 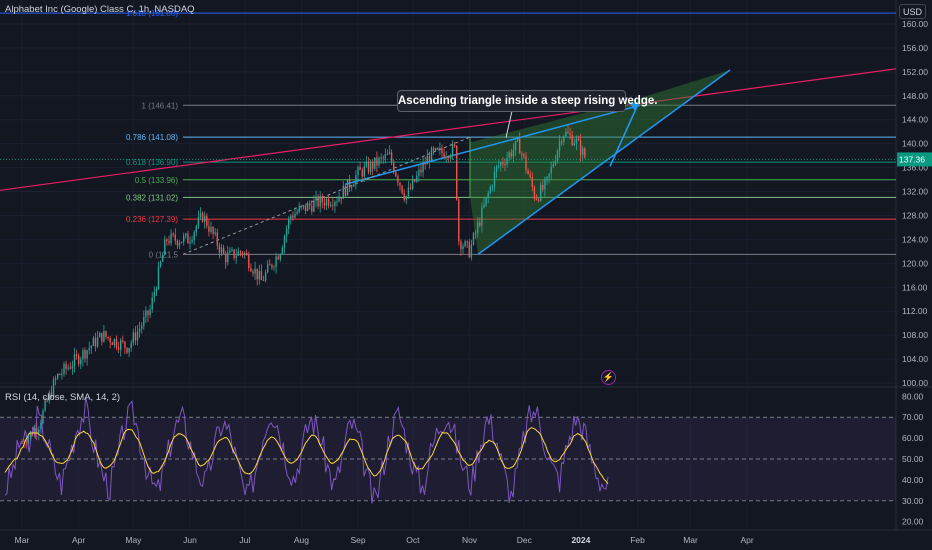 What do you see at coordinates (915, 359) in the screenshot?
I see `price-tick-label: 104.00` at bounding box center [915, 359].